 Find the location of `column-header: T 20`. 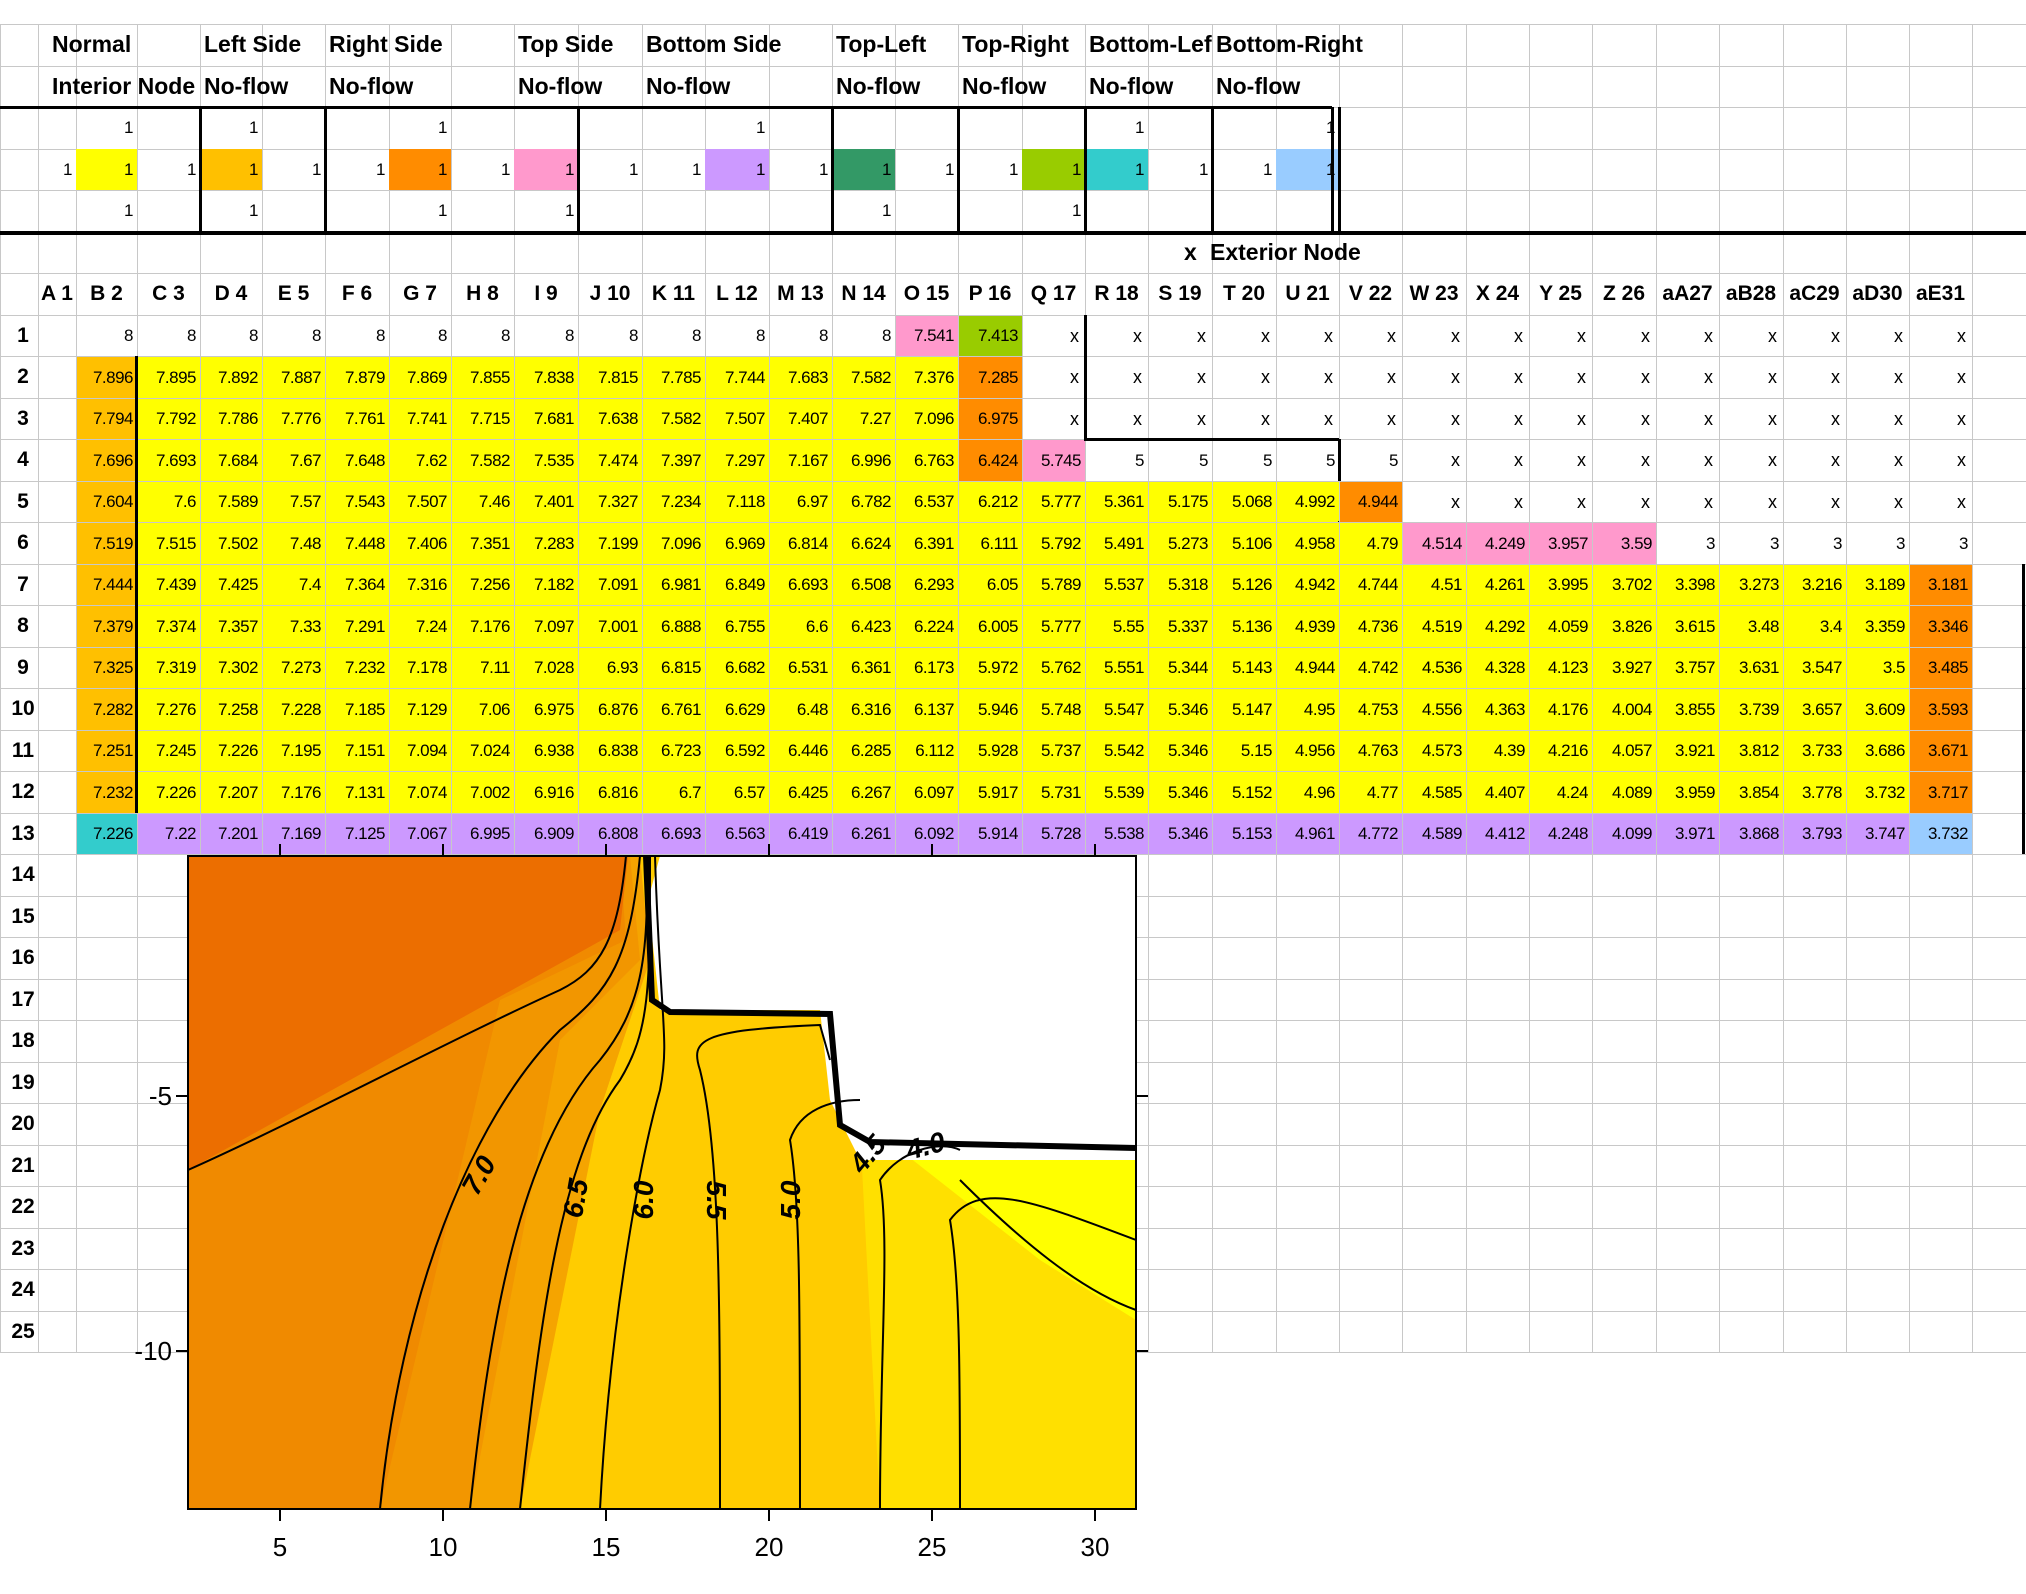

column-header: T 20 is located at coordinates (1244, 294).